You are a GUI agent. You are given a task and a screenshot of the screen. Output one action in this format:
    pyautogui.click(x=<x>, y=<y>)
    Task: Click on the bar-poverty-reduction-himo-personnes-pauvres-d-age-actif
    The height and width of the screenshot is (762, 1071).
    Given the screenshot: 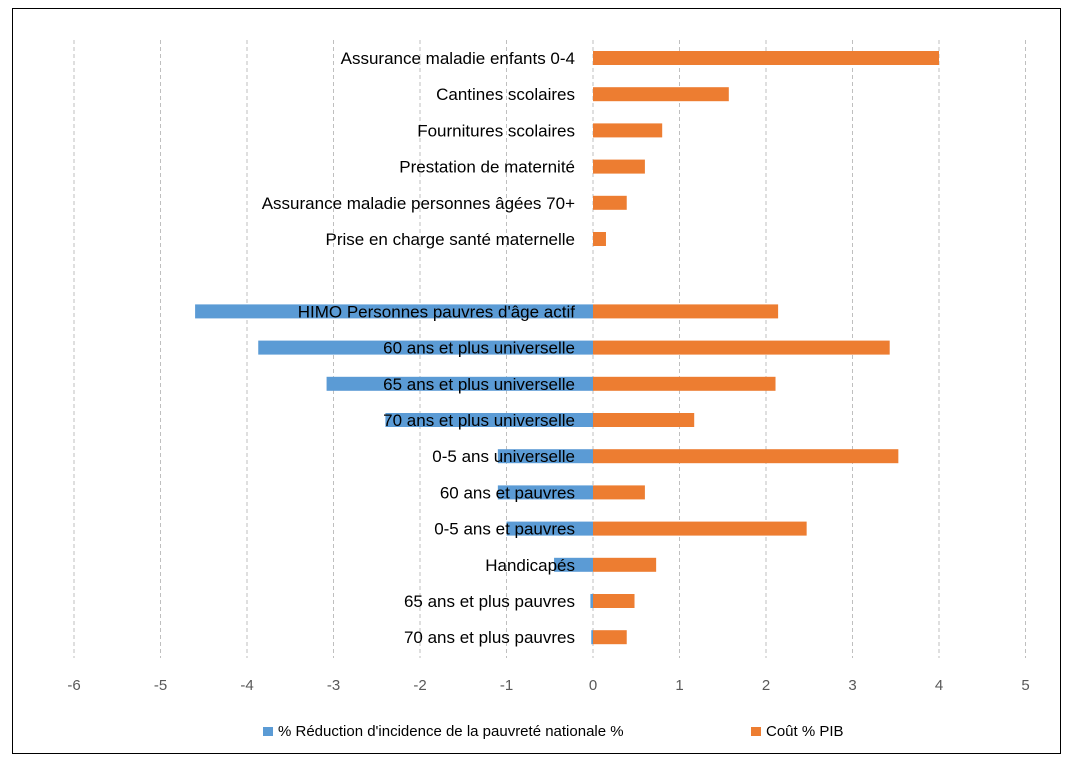 What is the action you would take?
    pyautogui.click(x=394, y=311)
    